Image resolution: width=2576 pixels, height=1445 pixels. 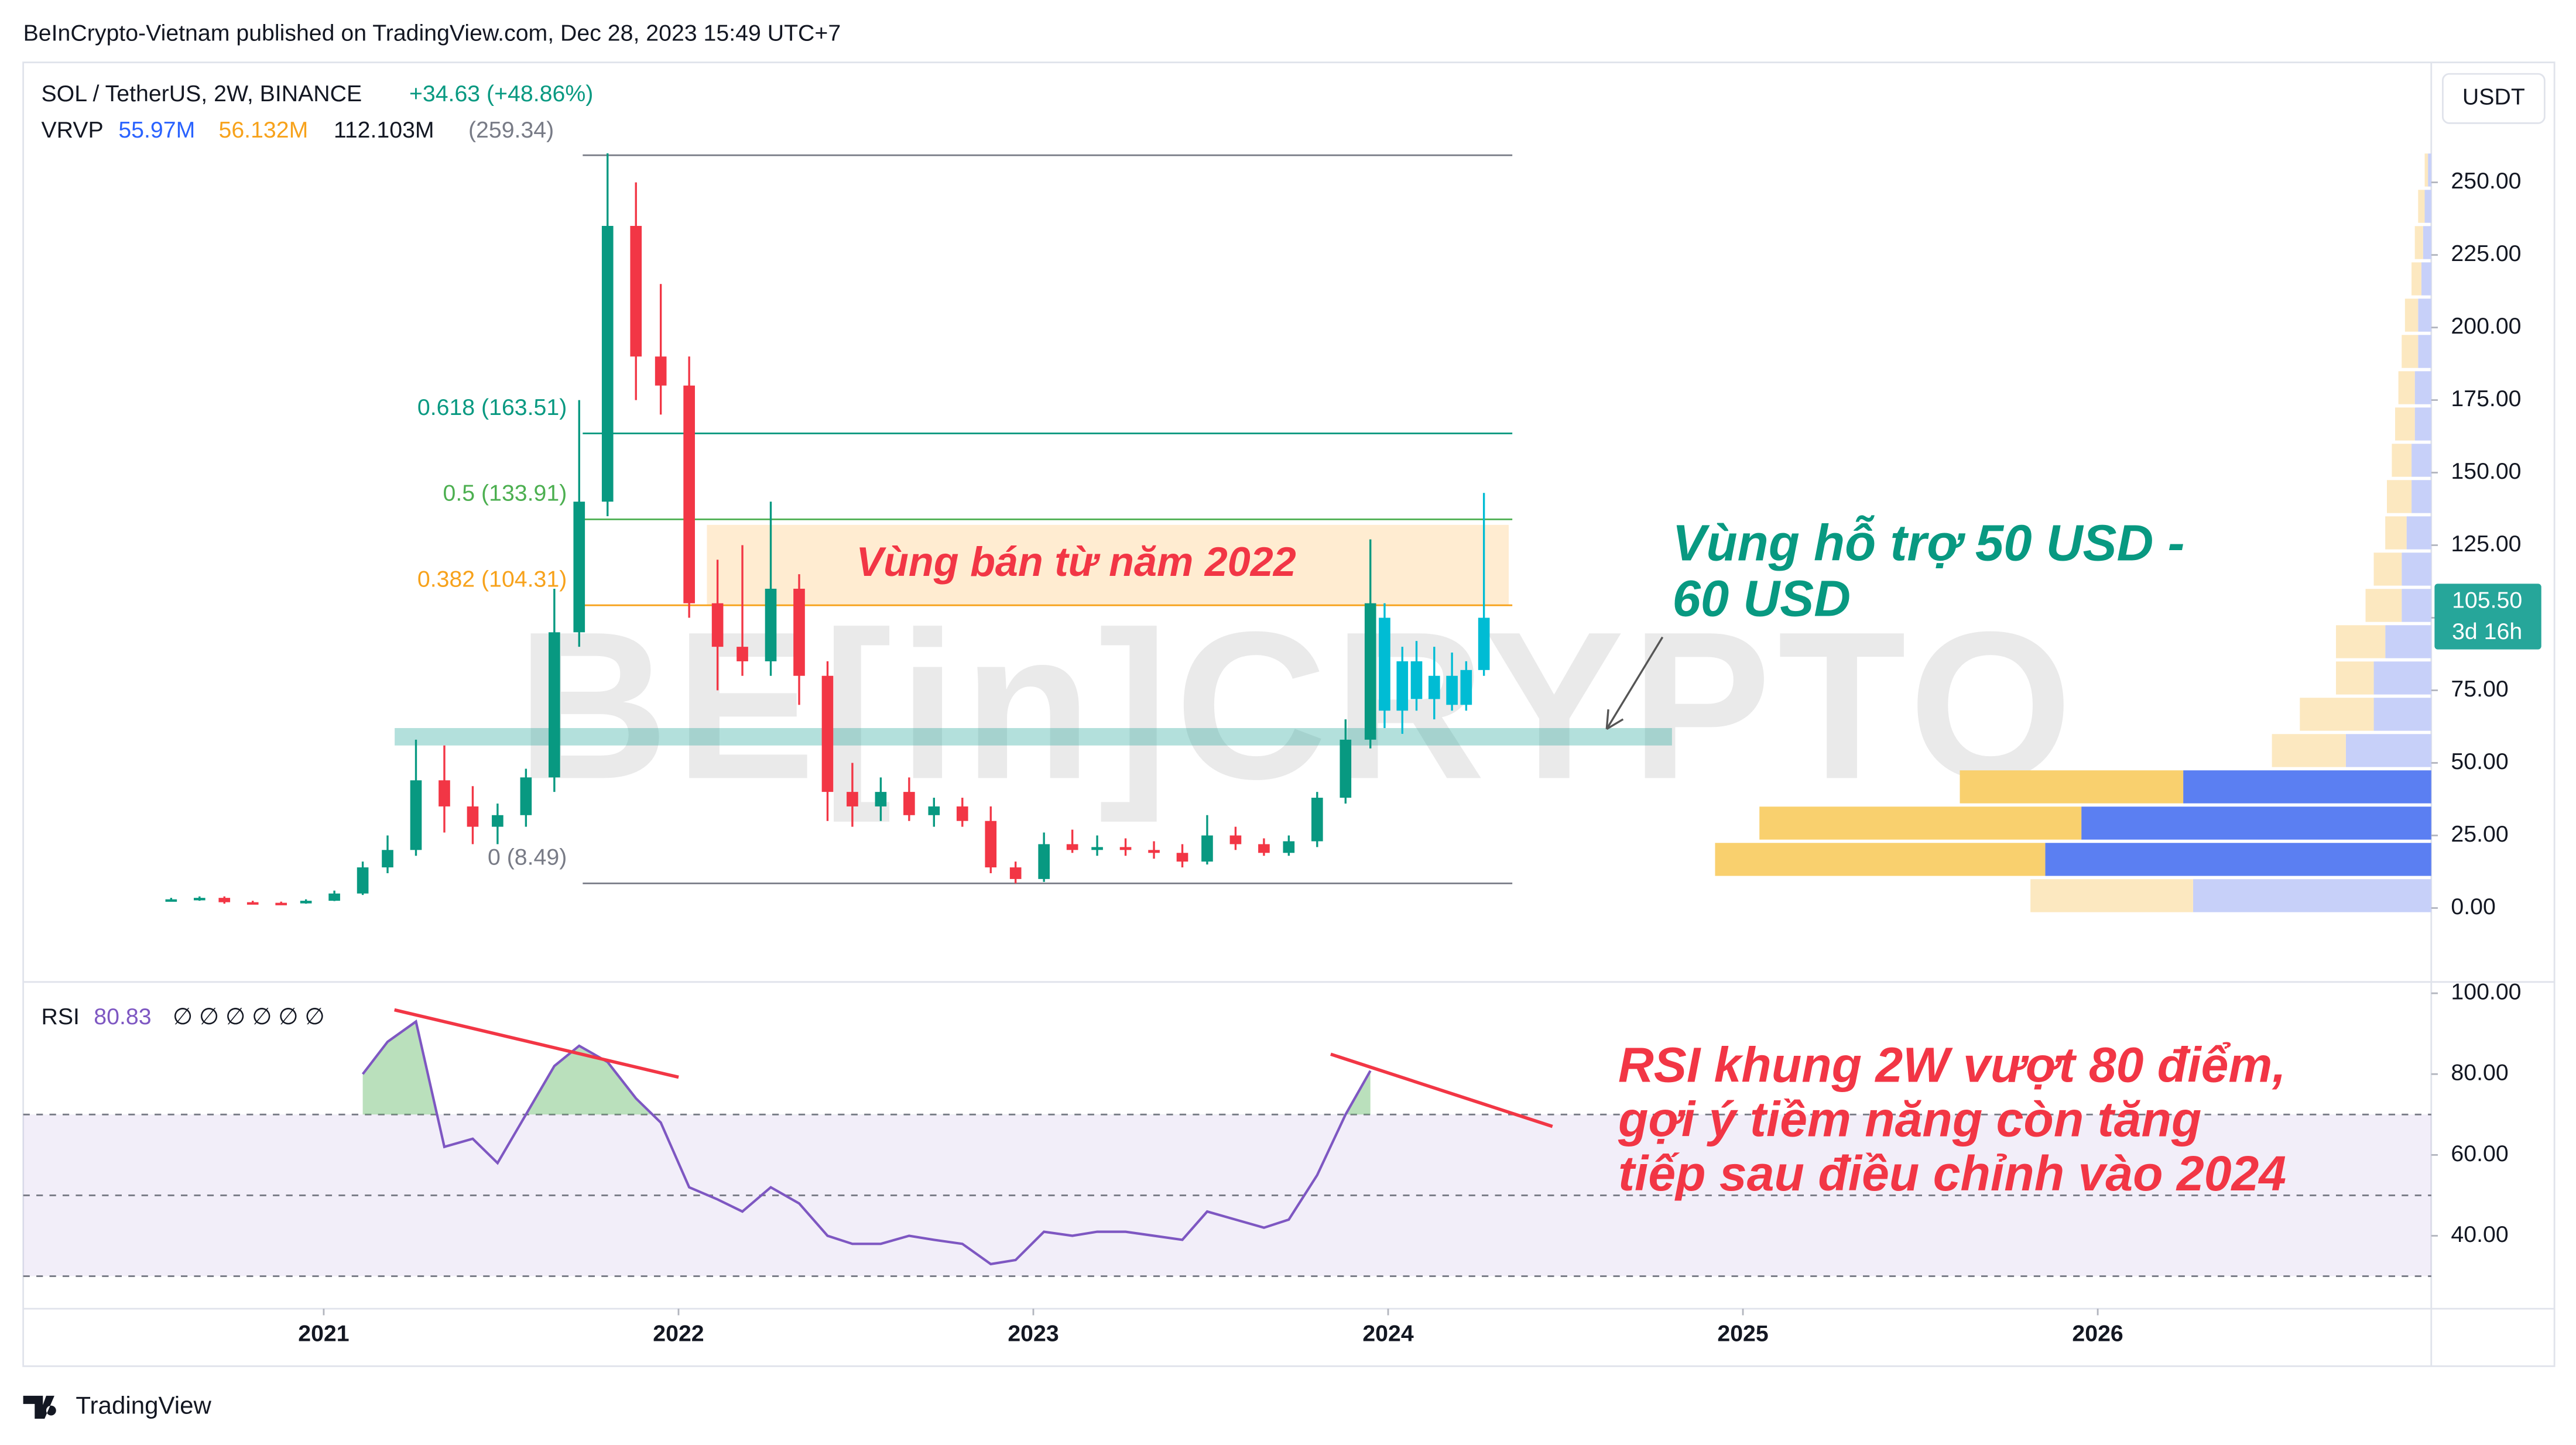 I want to click on y-tick-label: 125.00, so click(x=2486, y=544).